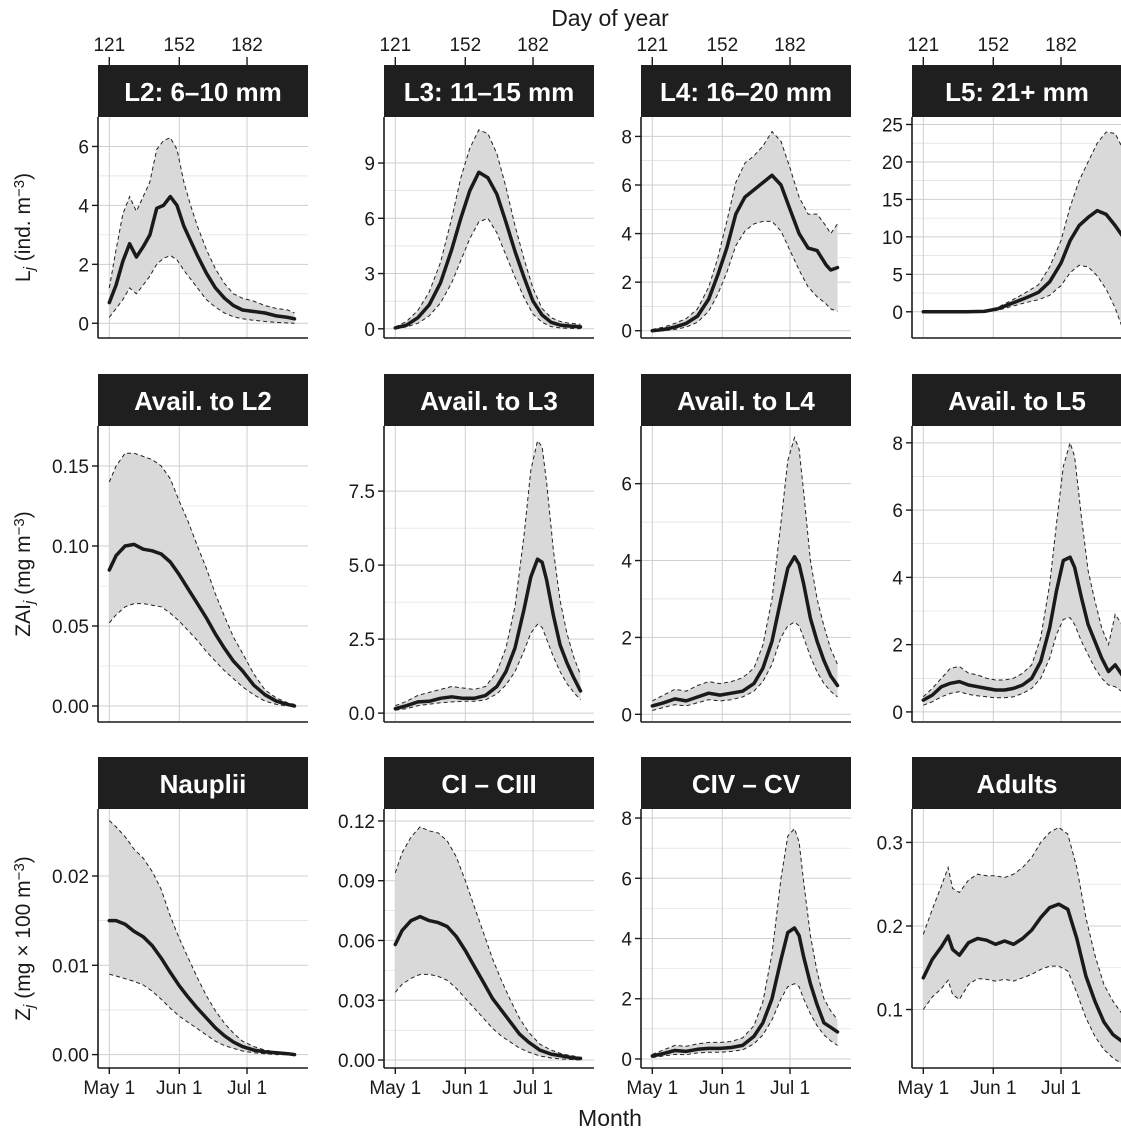 The height and width of the screenshot is (1132, 1121). Describe the element at coordinates (356, 1061) in the screenshot. I see `y-tick-label: 0.00` at that location.